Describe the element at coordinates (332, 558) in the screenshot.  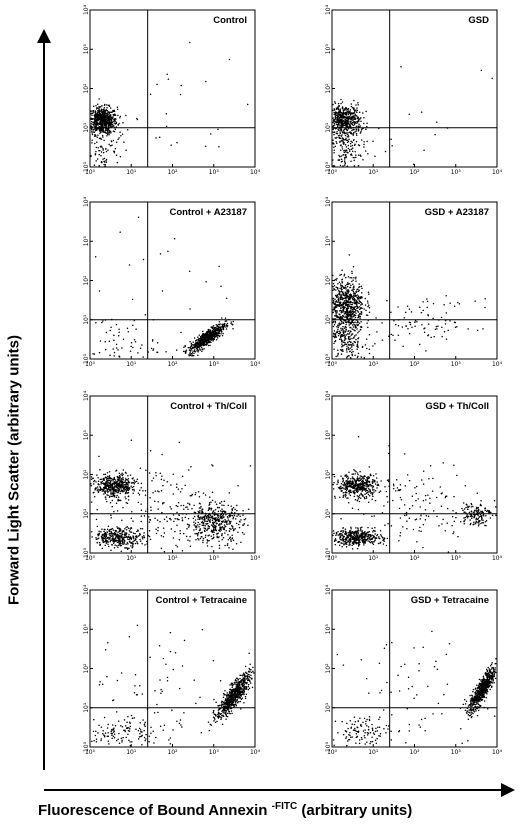
I see `x-tick-label: 10⁰` at that location.